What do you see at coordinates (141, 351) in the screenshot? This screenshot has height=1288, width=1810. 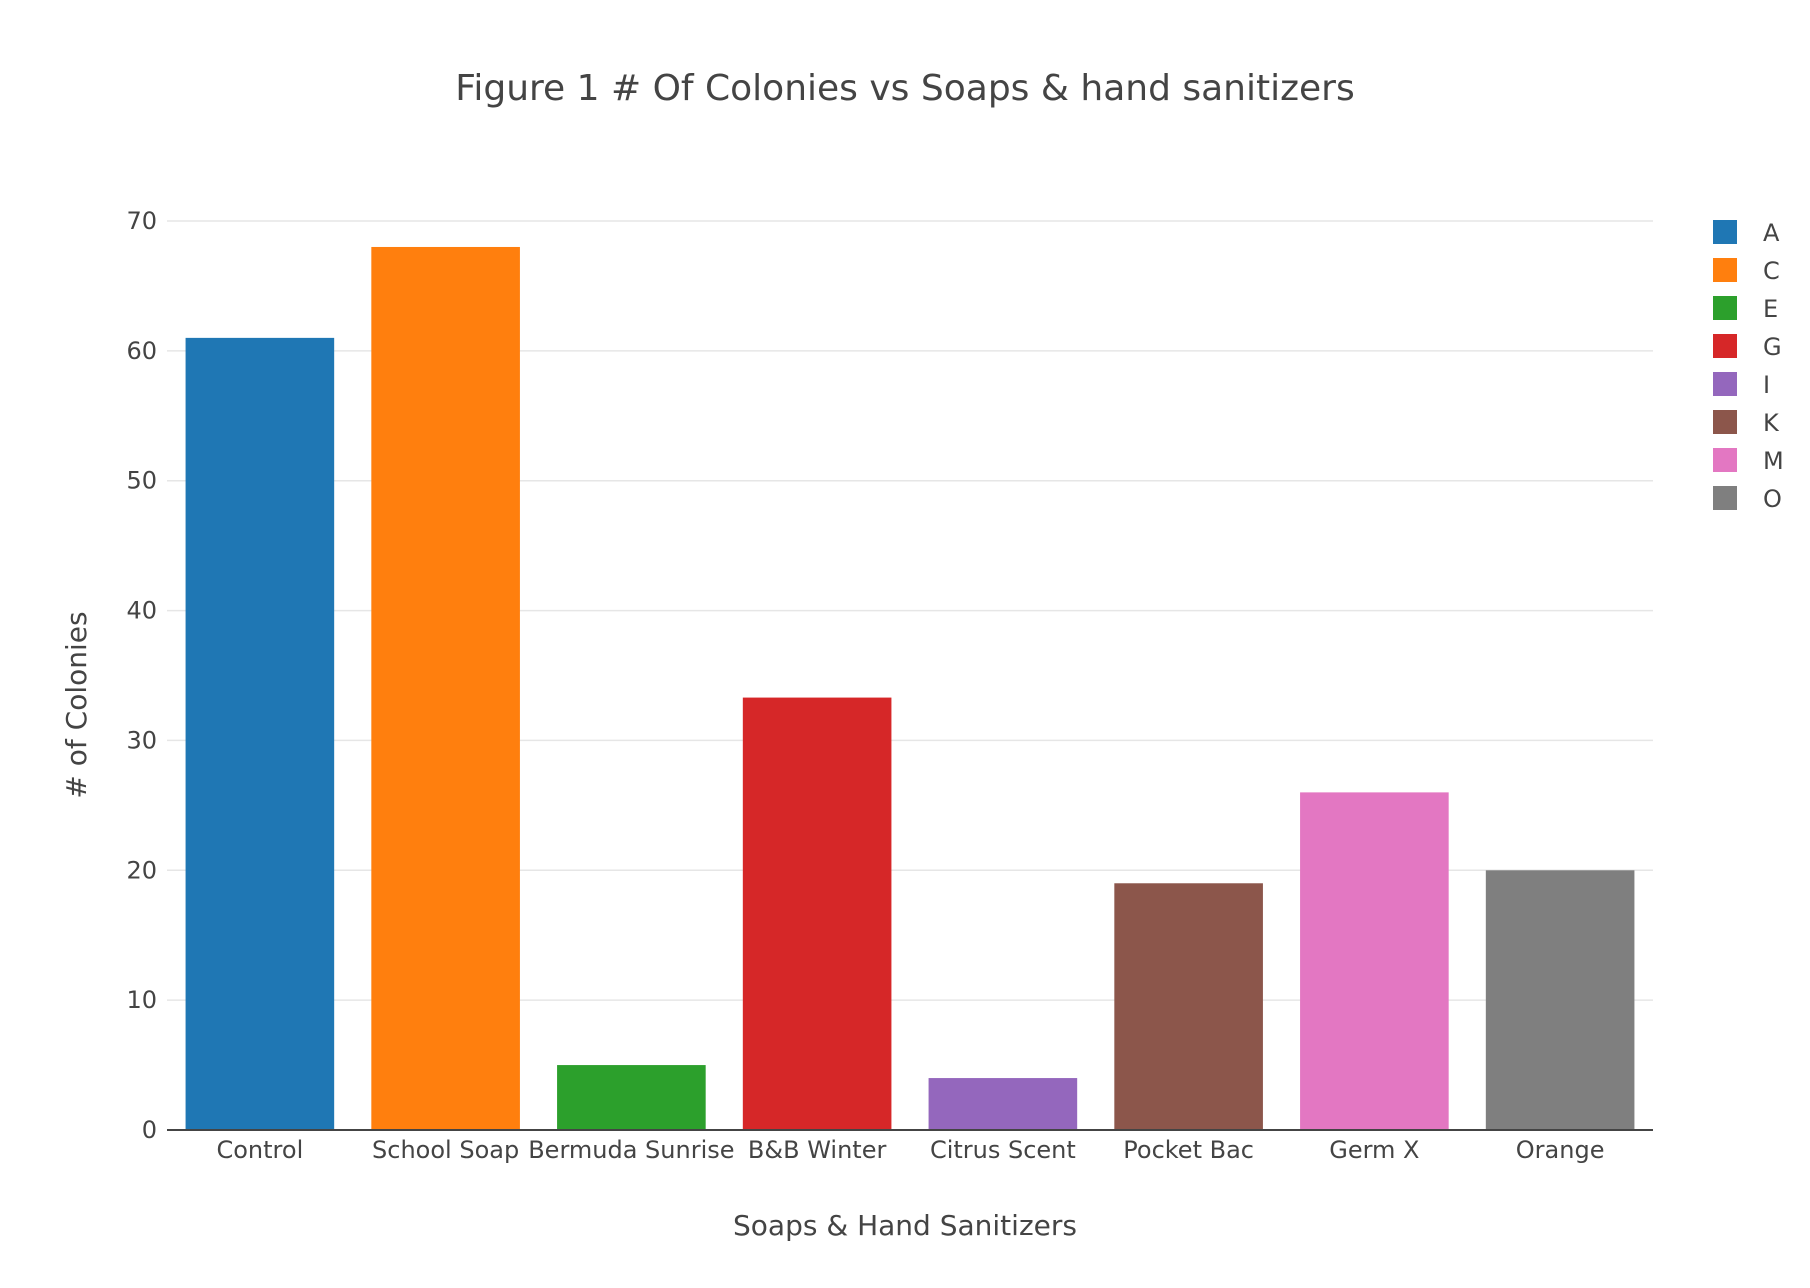 I see `y-tick-label: 60` at bounding box center [141, 351].